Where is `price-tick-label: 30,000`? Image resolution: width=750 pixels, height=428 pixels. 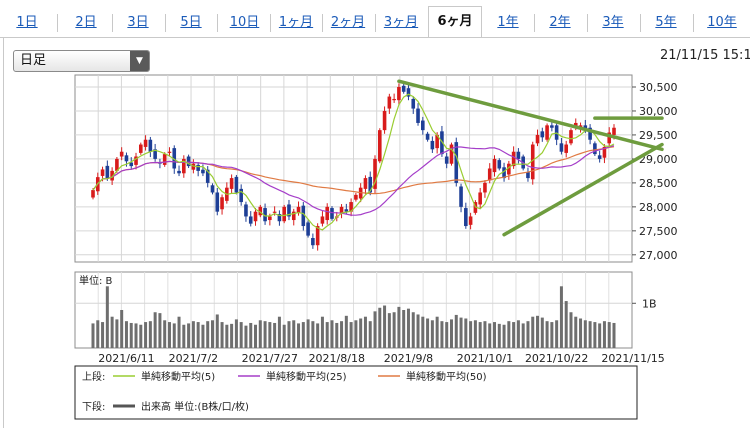
price-tick-label: 30,000 is located at coordinates (658, 111).